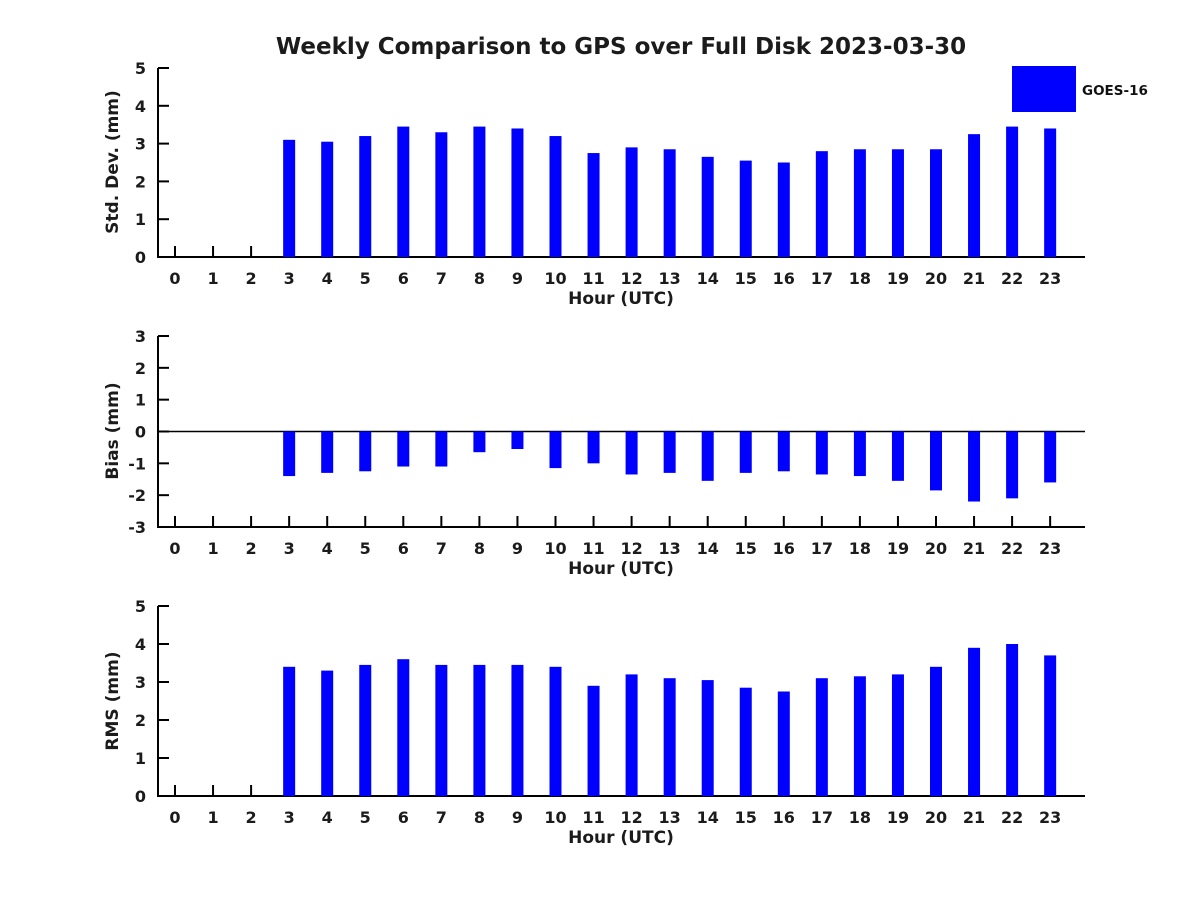 This screenshot has width=1200, height=900. I want to click on y-axis-title-std-dev: Std. Dev. (mm), so click(113, 162).